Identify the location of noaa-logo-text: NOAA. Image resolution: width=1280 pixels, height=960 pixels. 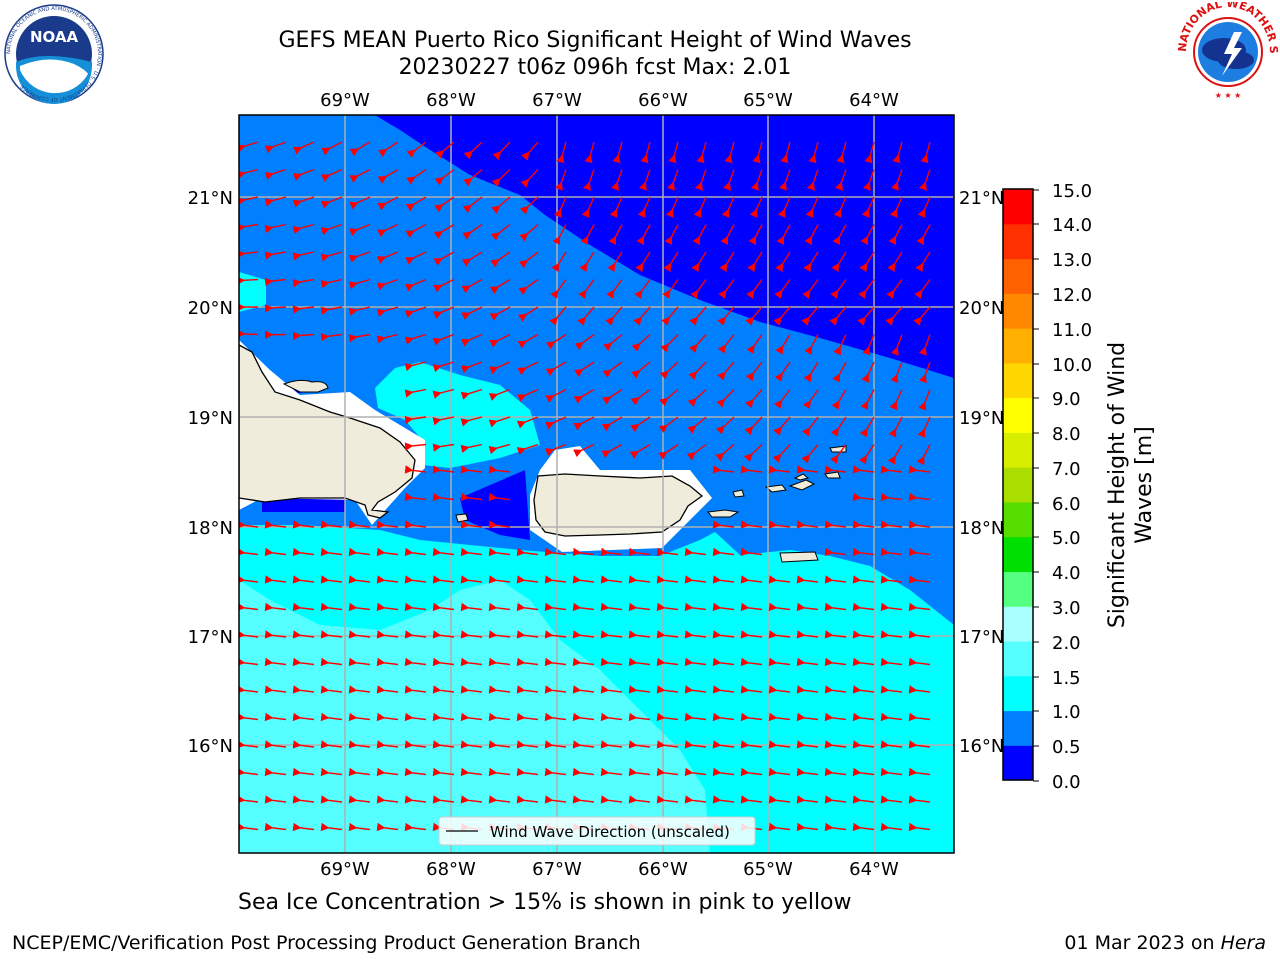
(54, 37).